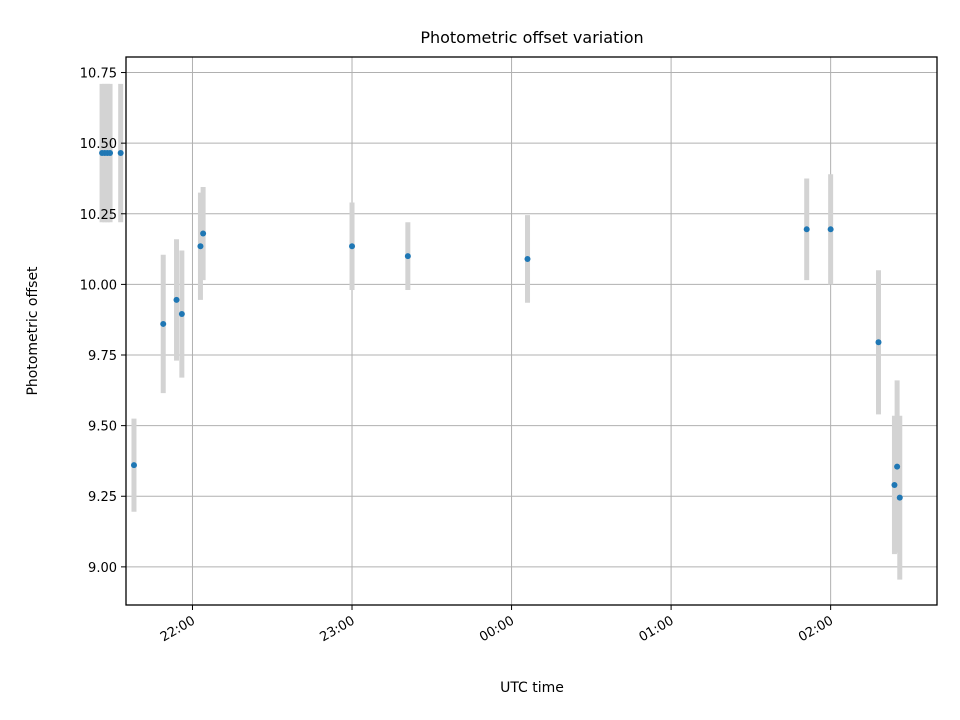  Describe the element at coordinates (103, 321) in the screenshot. I see `y-axis-ticks: 9.00 9.25 9.50 9.75 10.00 10.25 10.50 10.75` at that location.